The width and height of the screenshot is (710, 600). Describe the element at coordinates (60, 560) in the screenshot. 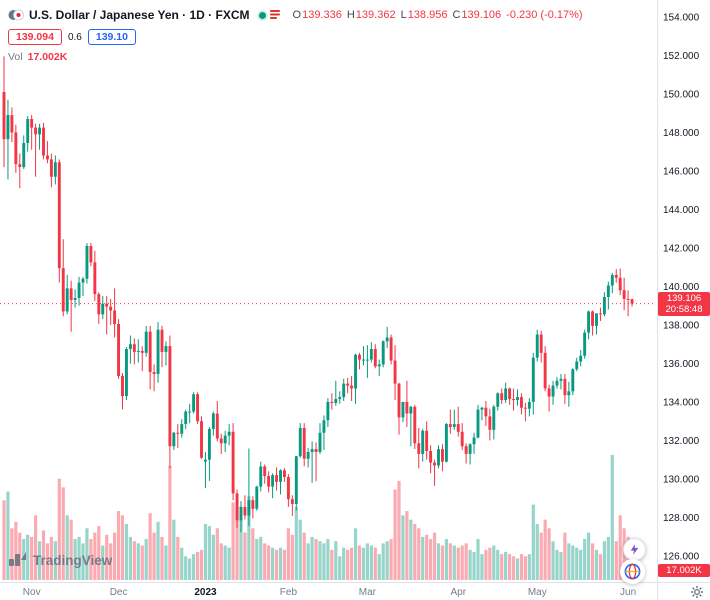

I see `tradingview-attribution: TradingView` at that location.